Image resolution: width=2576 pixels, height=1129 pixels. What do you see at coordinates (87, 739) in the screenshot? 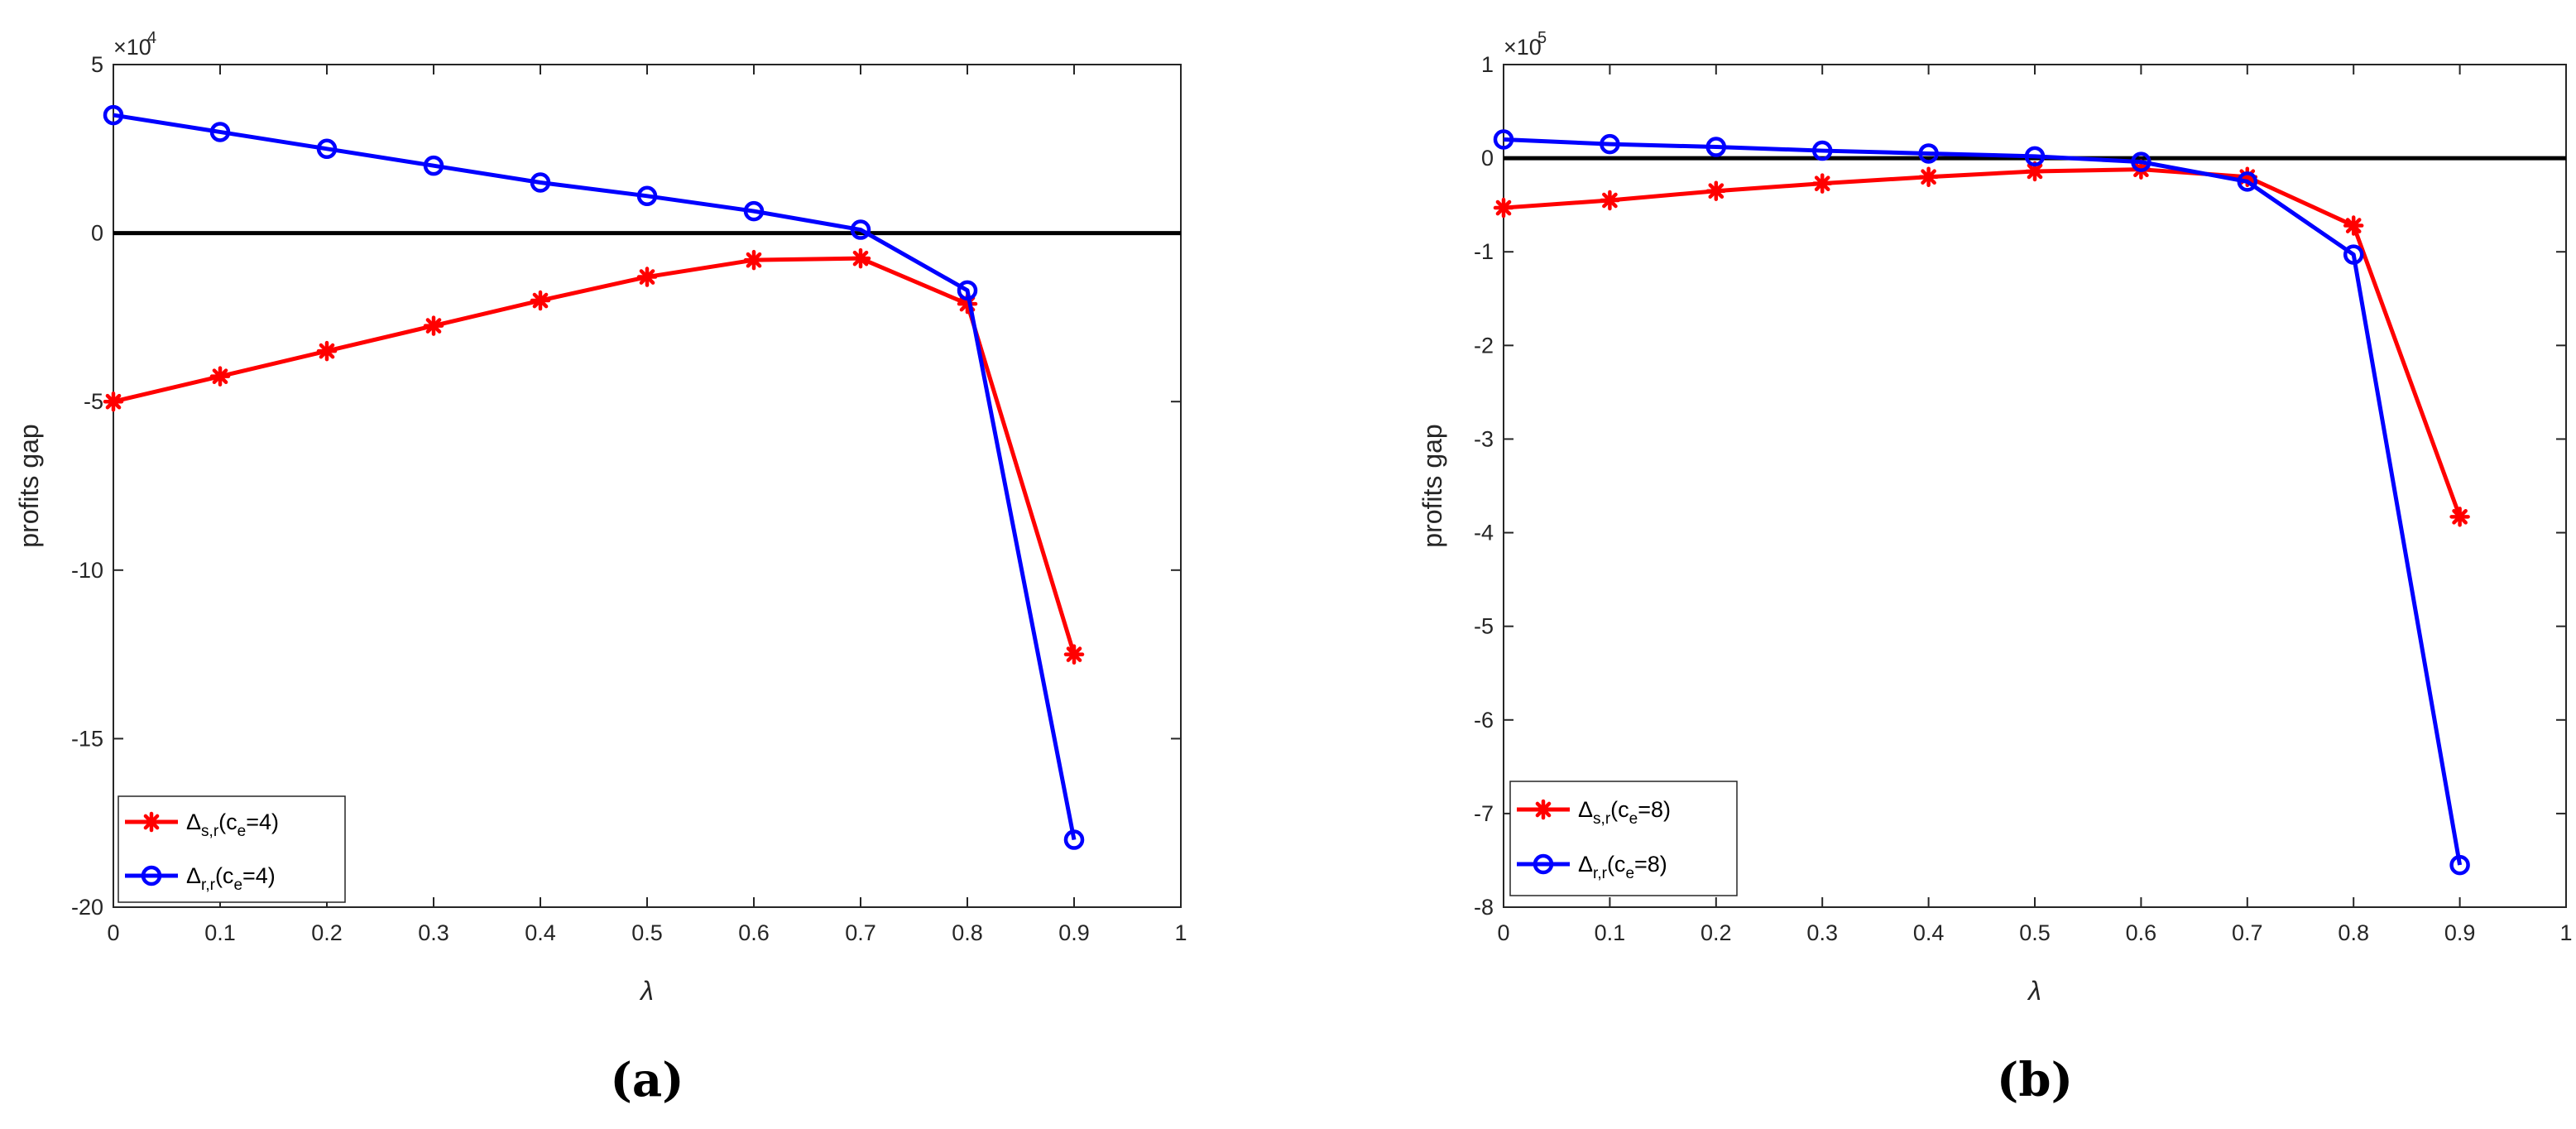
I see `y-tick-label: -15` at bounding box center [87, 739].